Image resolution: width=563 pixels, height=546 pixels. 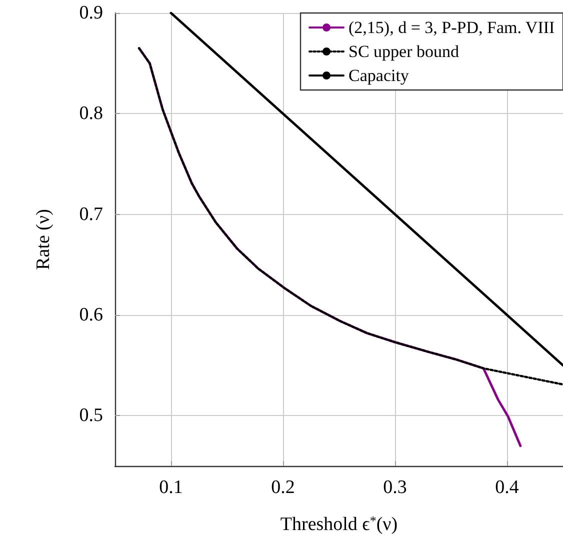 What do you see at coordinates (283, 487) in the screenshot?
I see `x-tick-label: 0.2` at bounding box center [283, 487].